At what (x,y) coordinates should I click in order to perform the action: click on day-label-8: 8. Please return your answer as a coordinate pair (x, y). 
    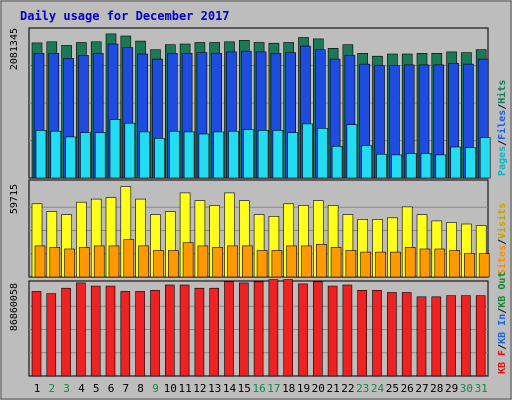
    Looking at the image, I should click on (140, 388).